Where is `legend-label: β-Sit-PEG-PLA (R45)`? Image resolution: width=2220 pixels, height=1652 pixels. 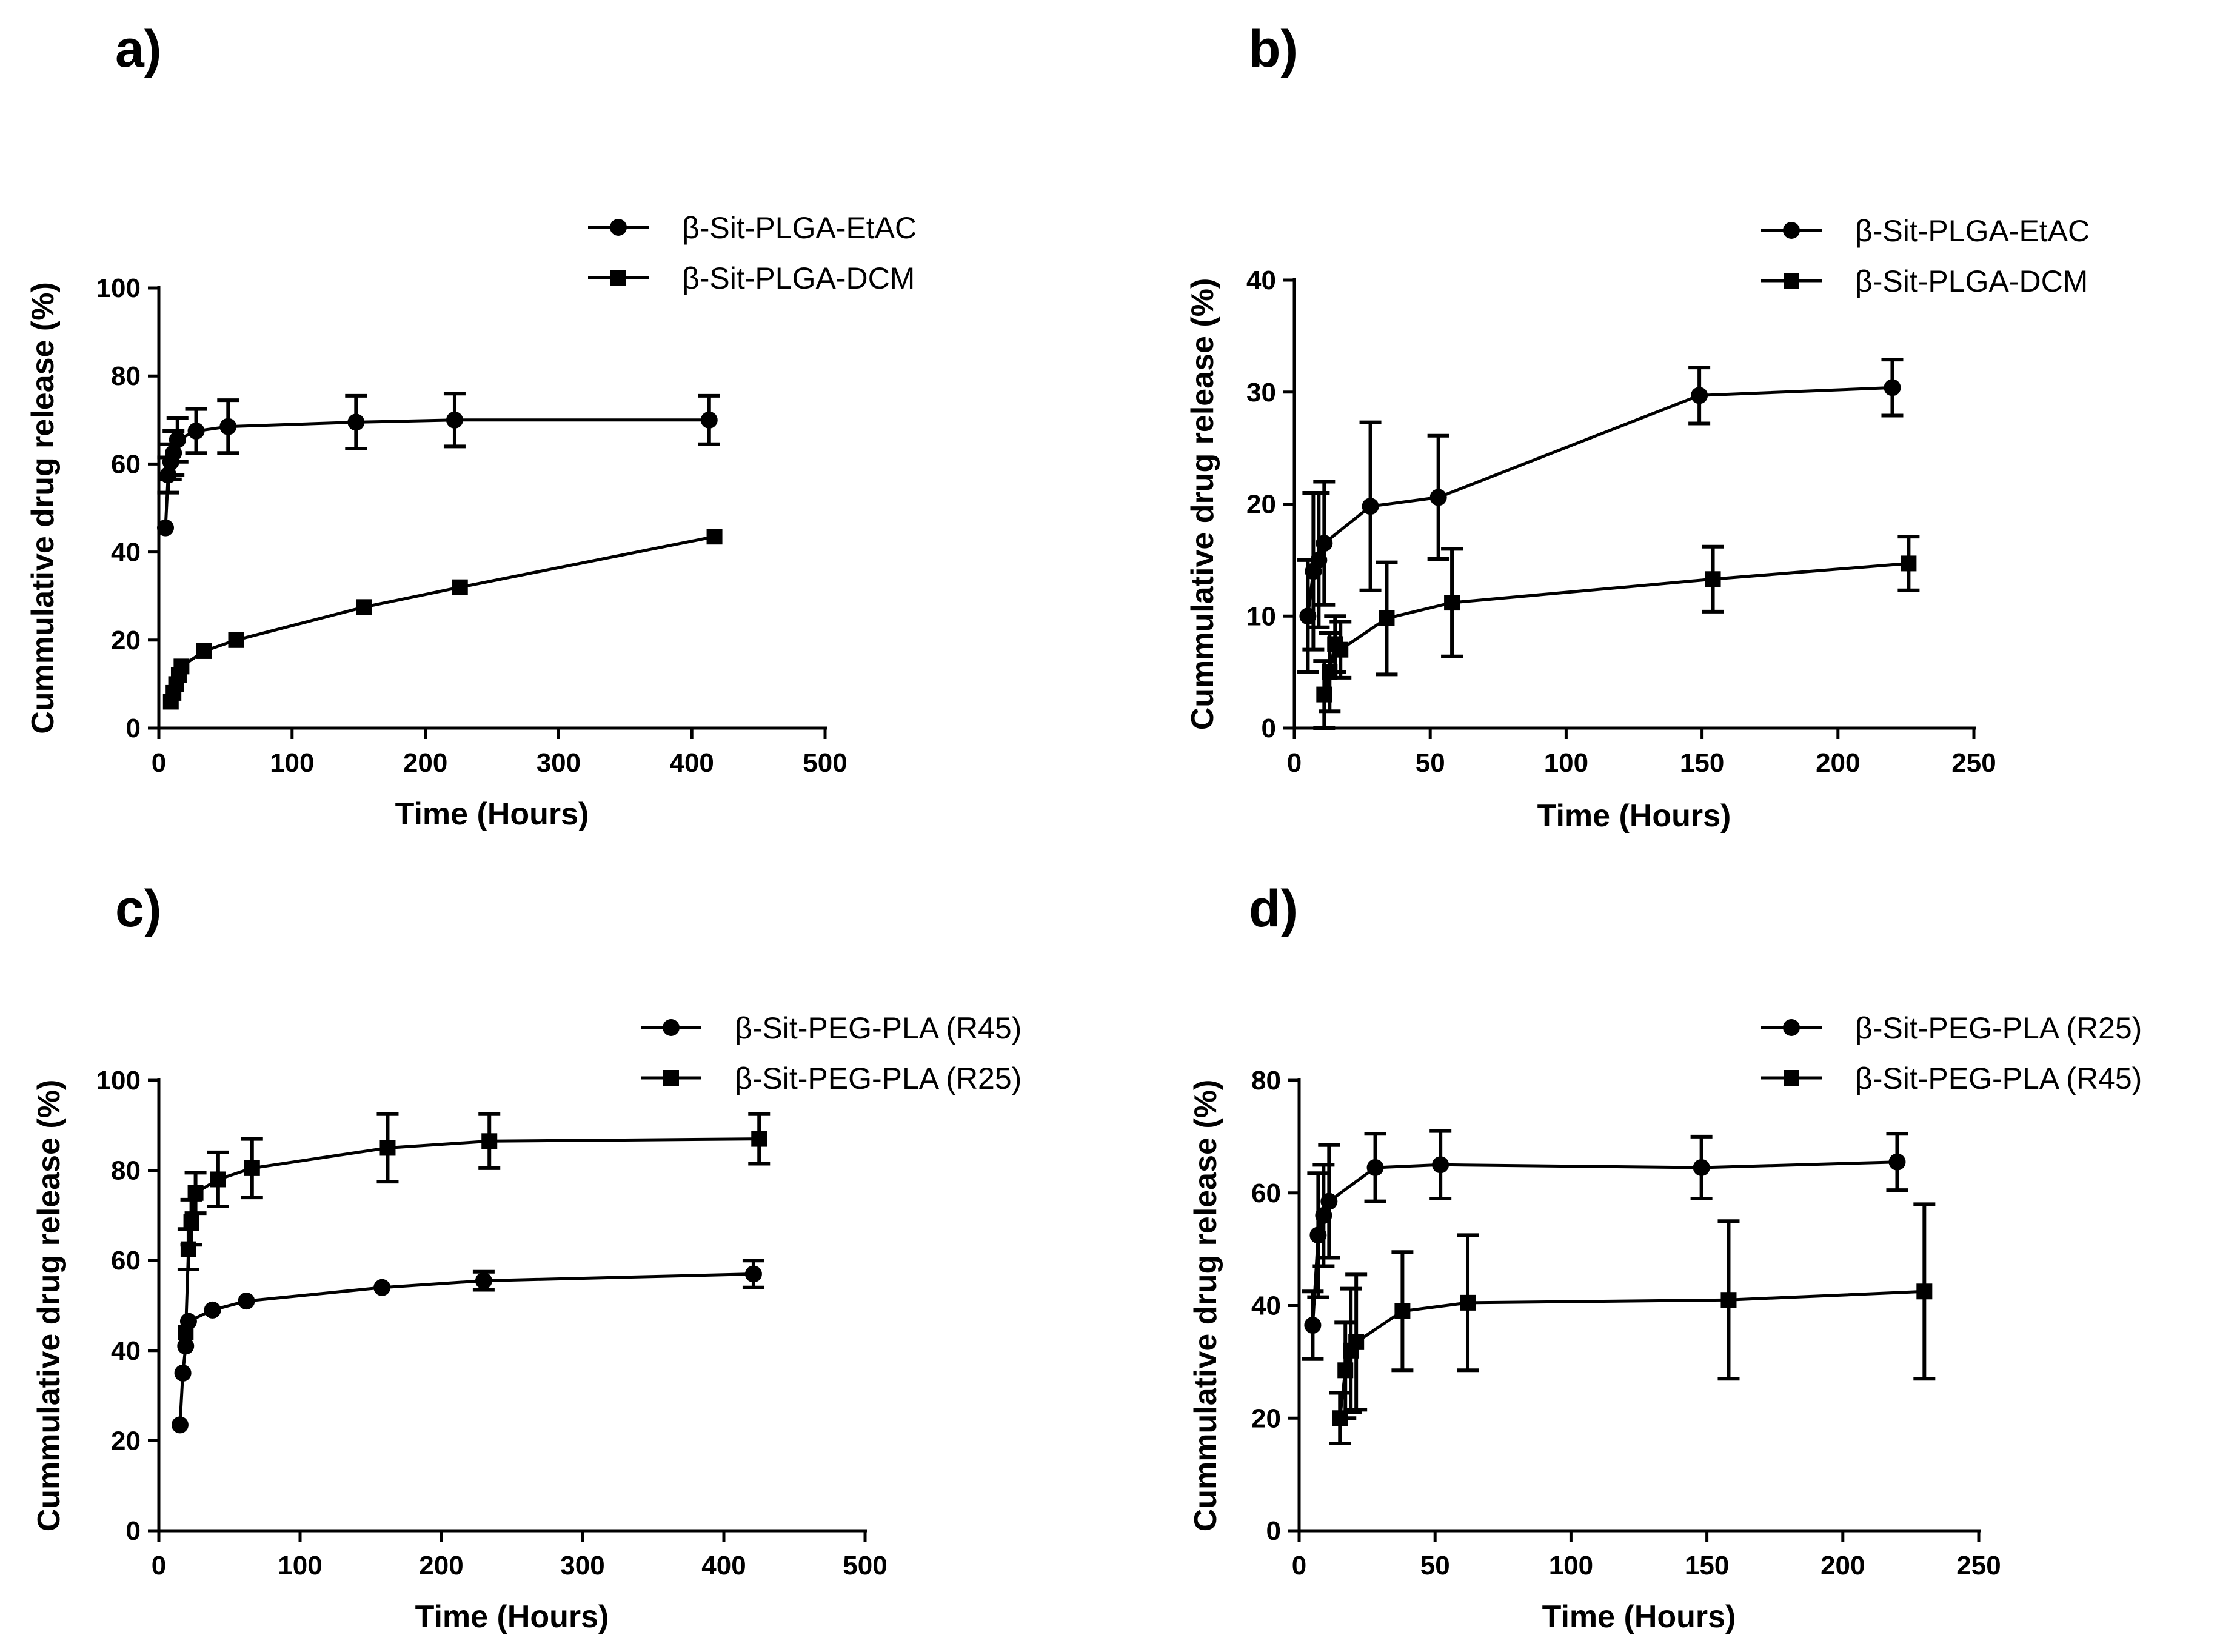
legend-label: β-Sit-PEG-PLA (R45) is located at coordinates (1999, 1078).